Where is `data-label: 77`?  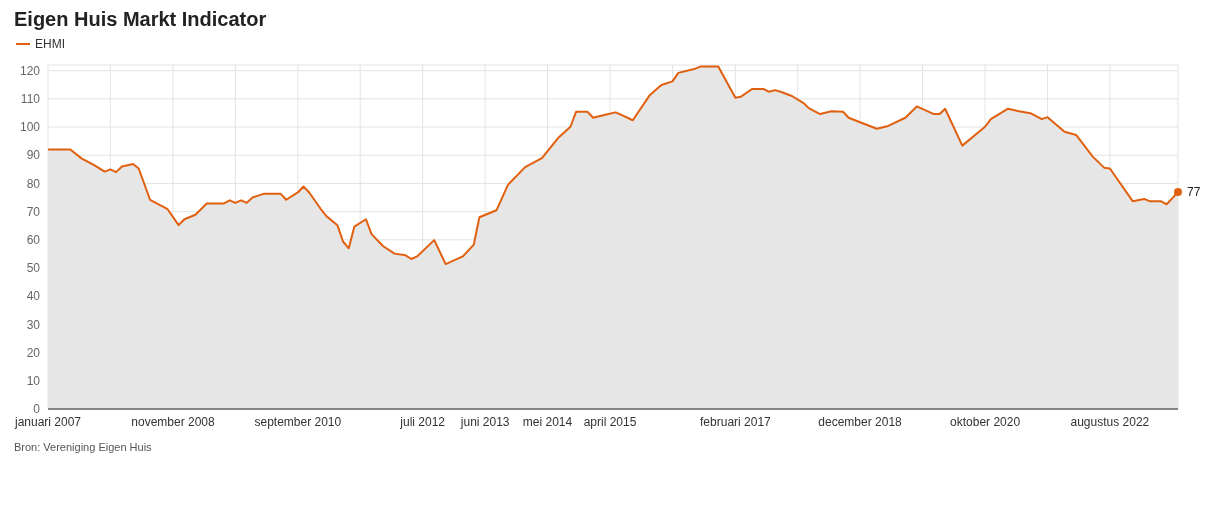
data-label: 77 is located at coordinates (1194, 191).